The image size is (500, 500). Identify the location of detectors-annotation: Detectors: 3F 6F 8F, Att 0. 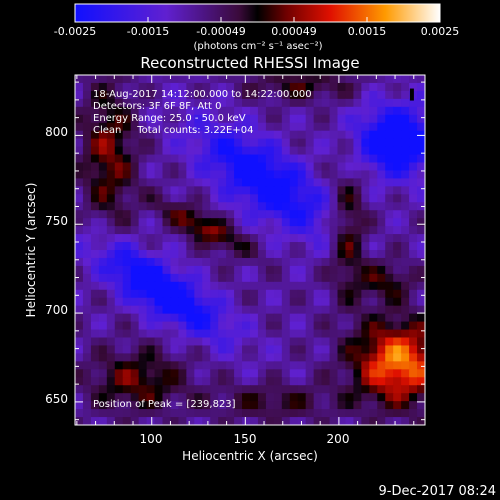
(157, 106).